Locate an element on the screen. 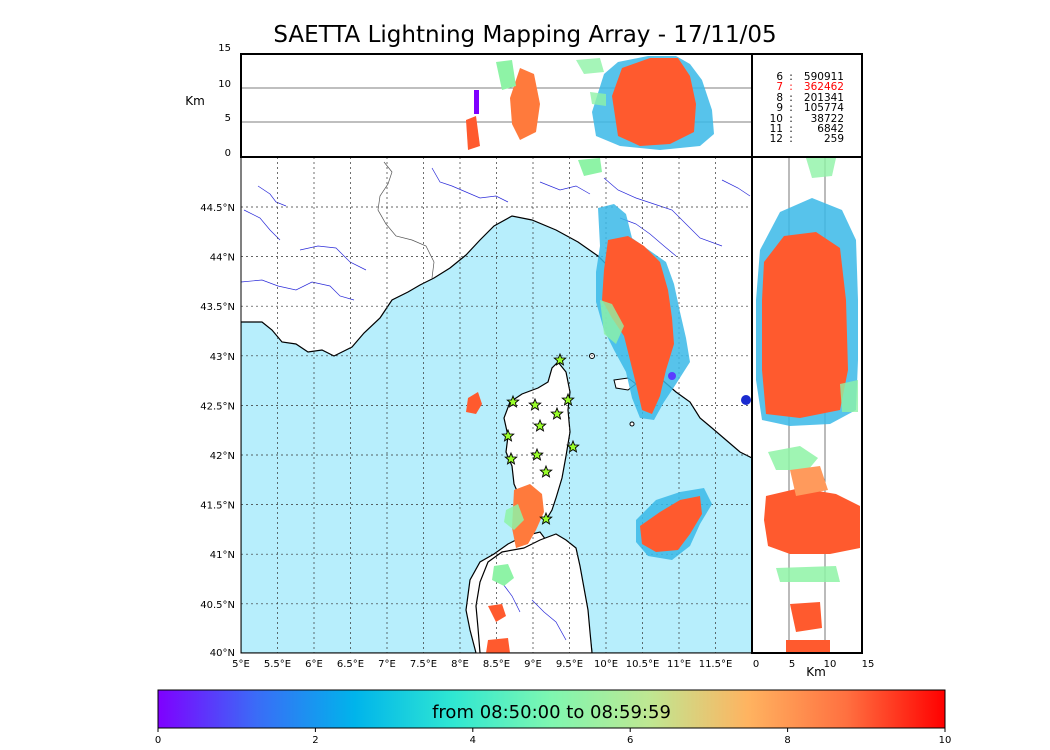 The width and height of the screenshot is (1050, 750). lat-tick-label: 41.5°N is located at coordinates (217, 506).